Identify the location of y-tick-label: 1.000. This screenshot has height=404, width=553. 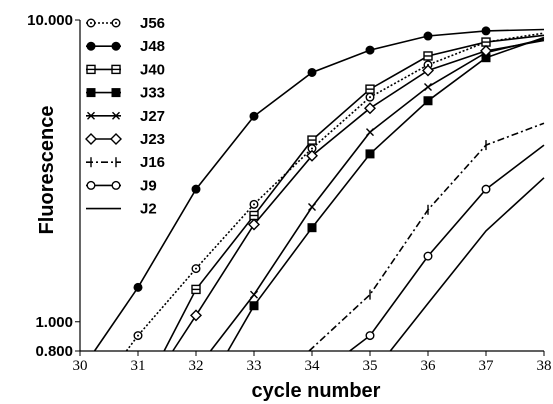
(54, 322).